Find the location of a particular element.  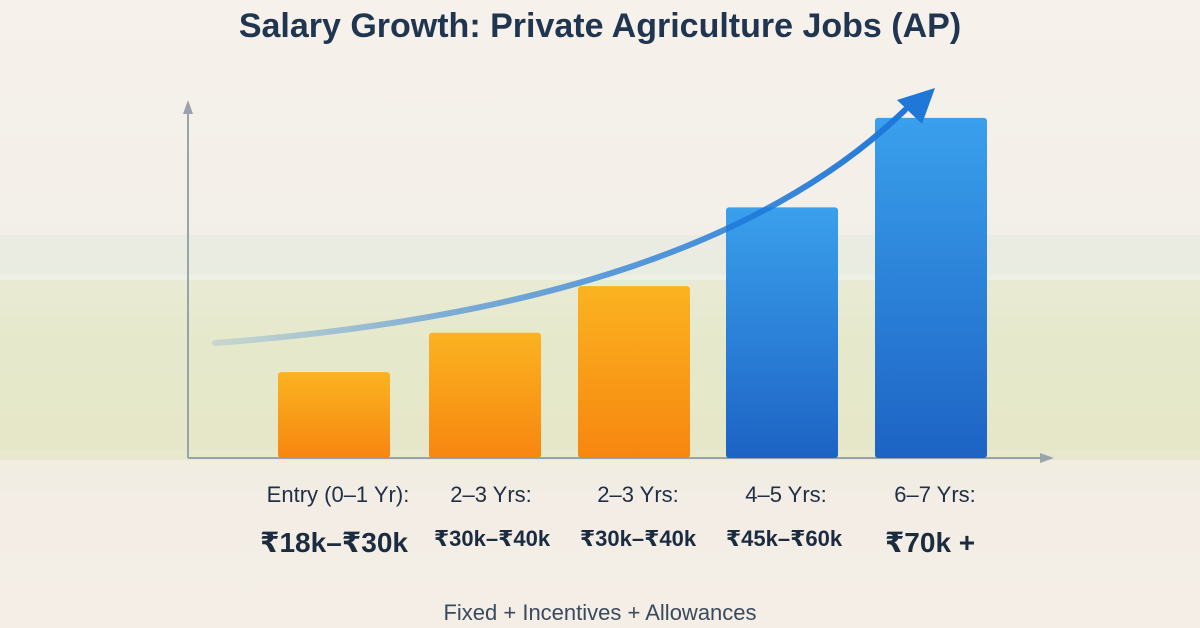

footer-note: Fixed + Incentives + Allowances is located at coordinates (600, 612).